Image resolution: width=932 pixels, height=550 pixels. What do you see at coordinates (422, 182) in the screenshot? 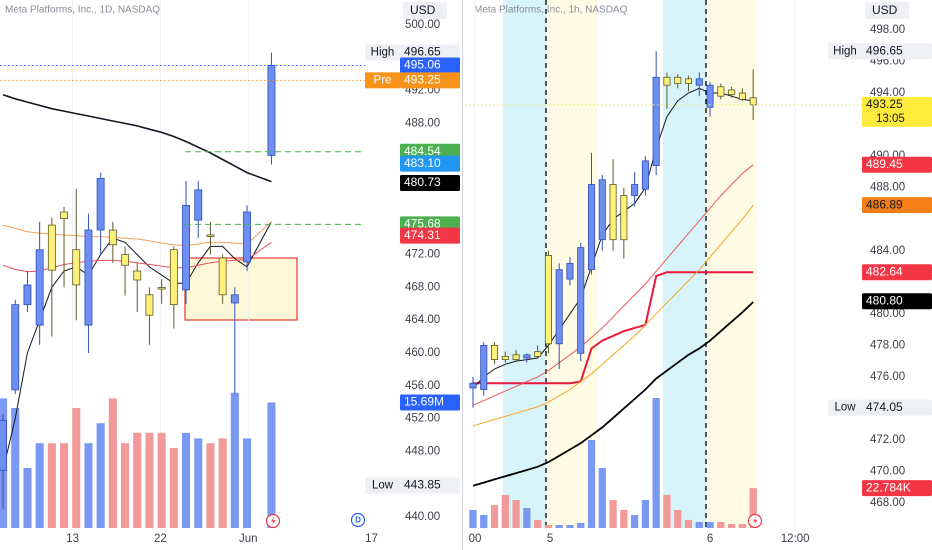
I see `price-label: 480.73` at bounding box center [422, 182].